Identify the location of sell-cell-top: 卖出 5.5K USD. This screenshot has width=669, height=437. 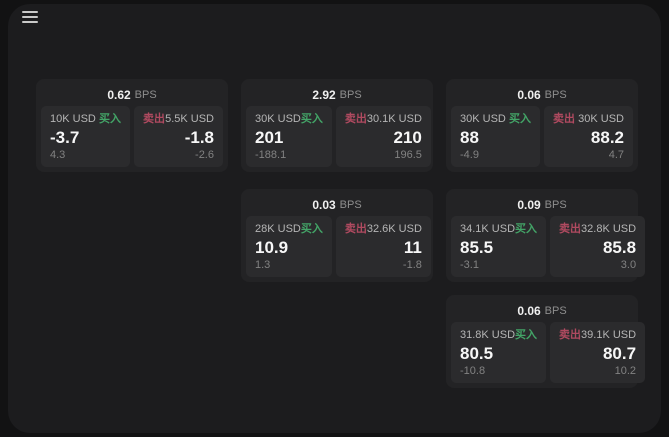
(178, 119).